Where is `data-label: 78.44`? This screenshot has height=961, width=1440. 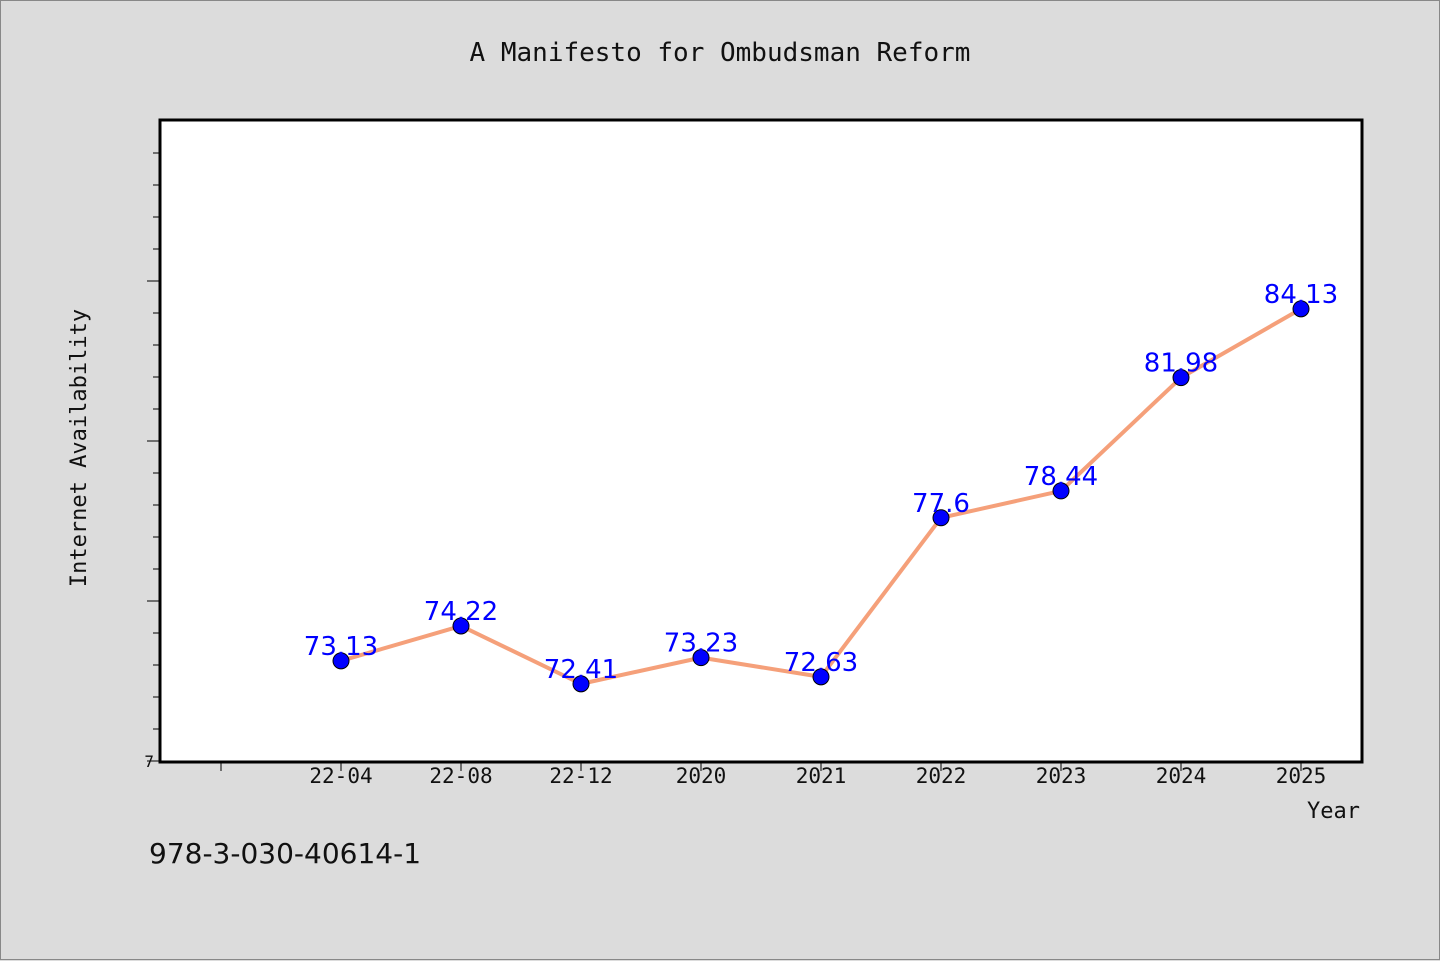
data-label: 78.44 is located at coordinates (1061, 477).